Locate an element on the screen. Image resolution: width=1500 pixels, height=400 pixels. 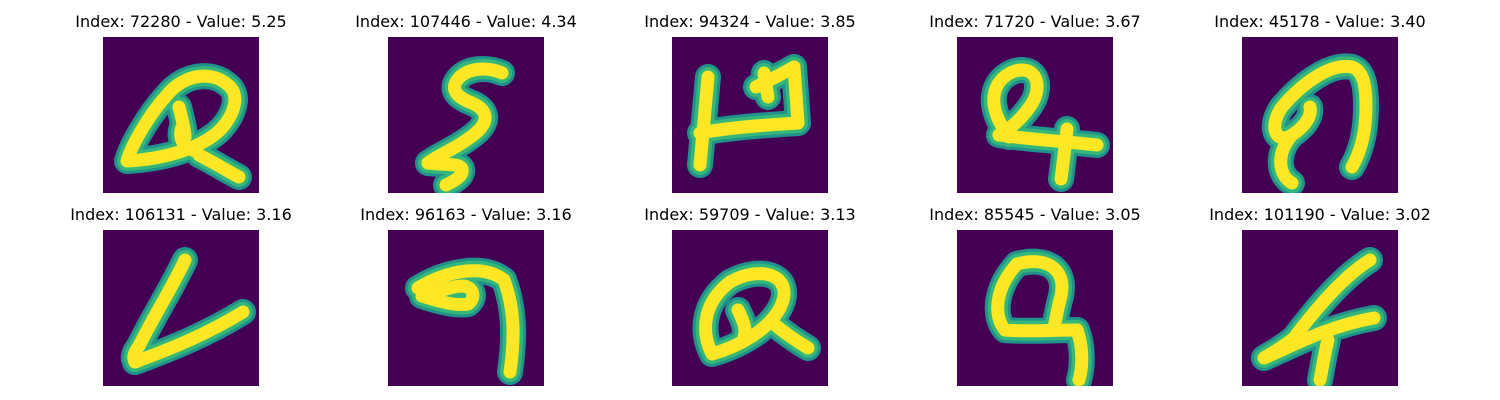
panel-title: Index: 101190 - Value: 3.02 is located at coordinates (1320, 214).